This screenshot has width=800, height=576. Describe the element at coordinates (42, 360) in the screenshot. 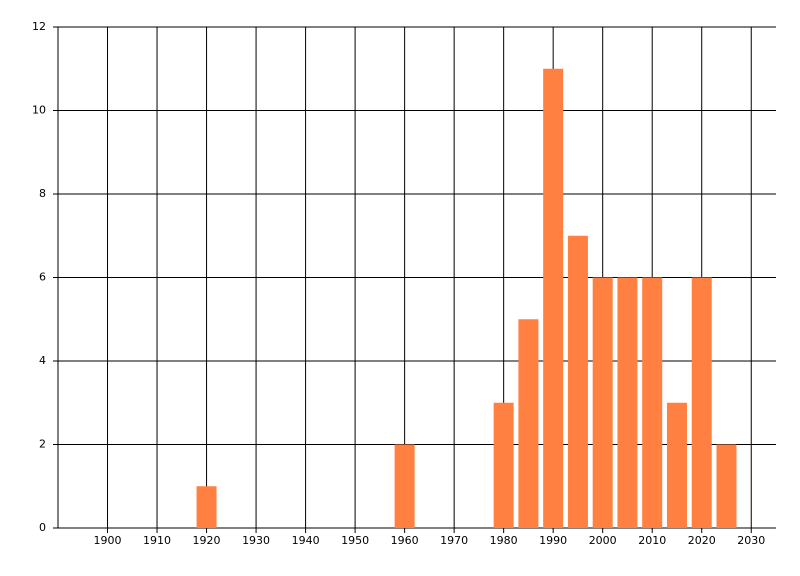

I see `y-tick-label: 4` at that location.